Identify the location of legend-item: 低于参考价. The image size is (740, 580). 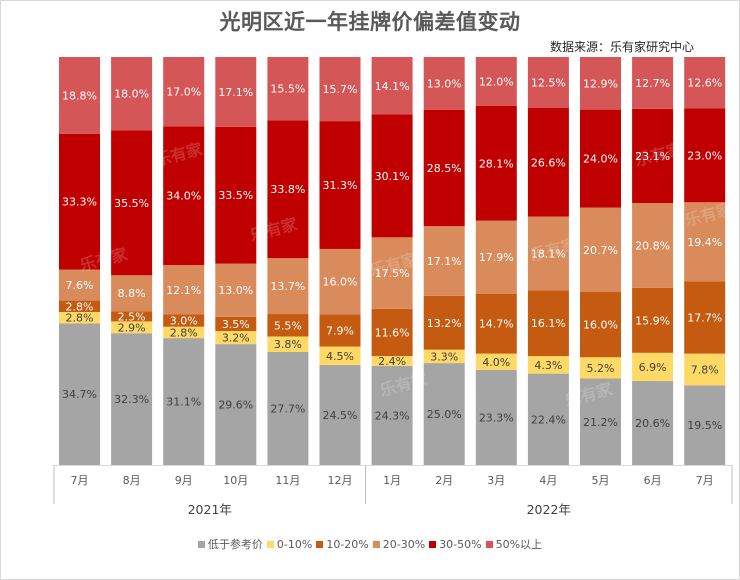
(230, 544).